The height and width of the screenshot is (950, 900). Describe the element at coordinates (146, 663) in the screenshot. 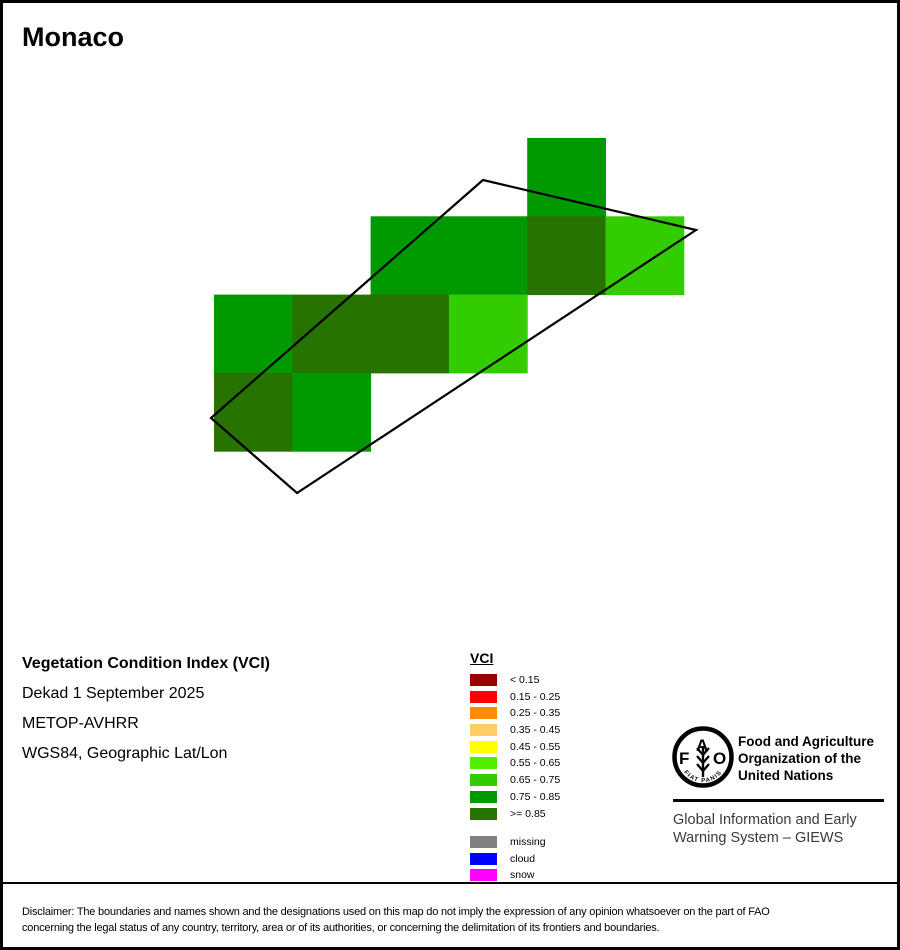

I see `product-title: Vegetation Condition Index (VCI)` at that location.